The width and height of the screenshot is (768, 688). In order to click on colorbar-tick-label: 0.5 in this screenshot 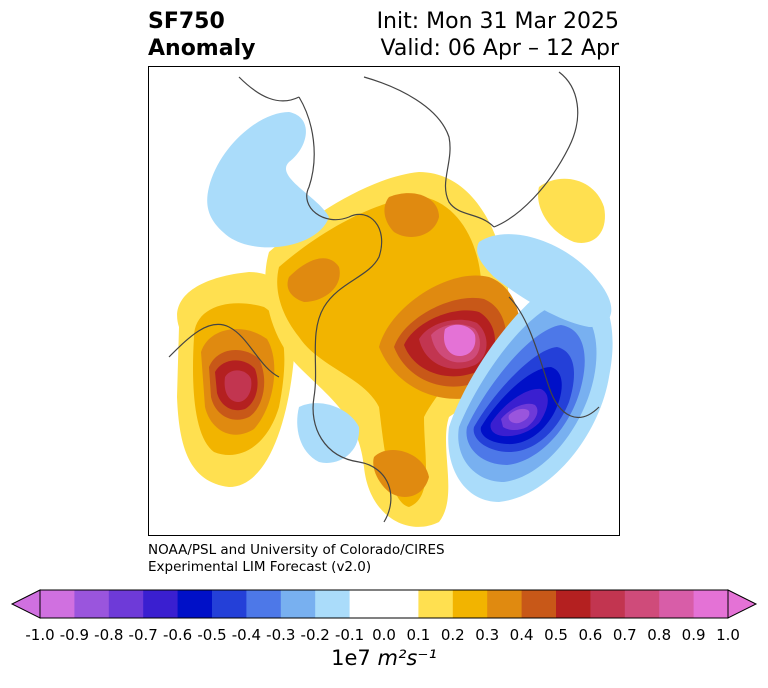, I will do `click(556, 635)`.